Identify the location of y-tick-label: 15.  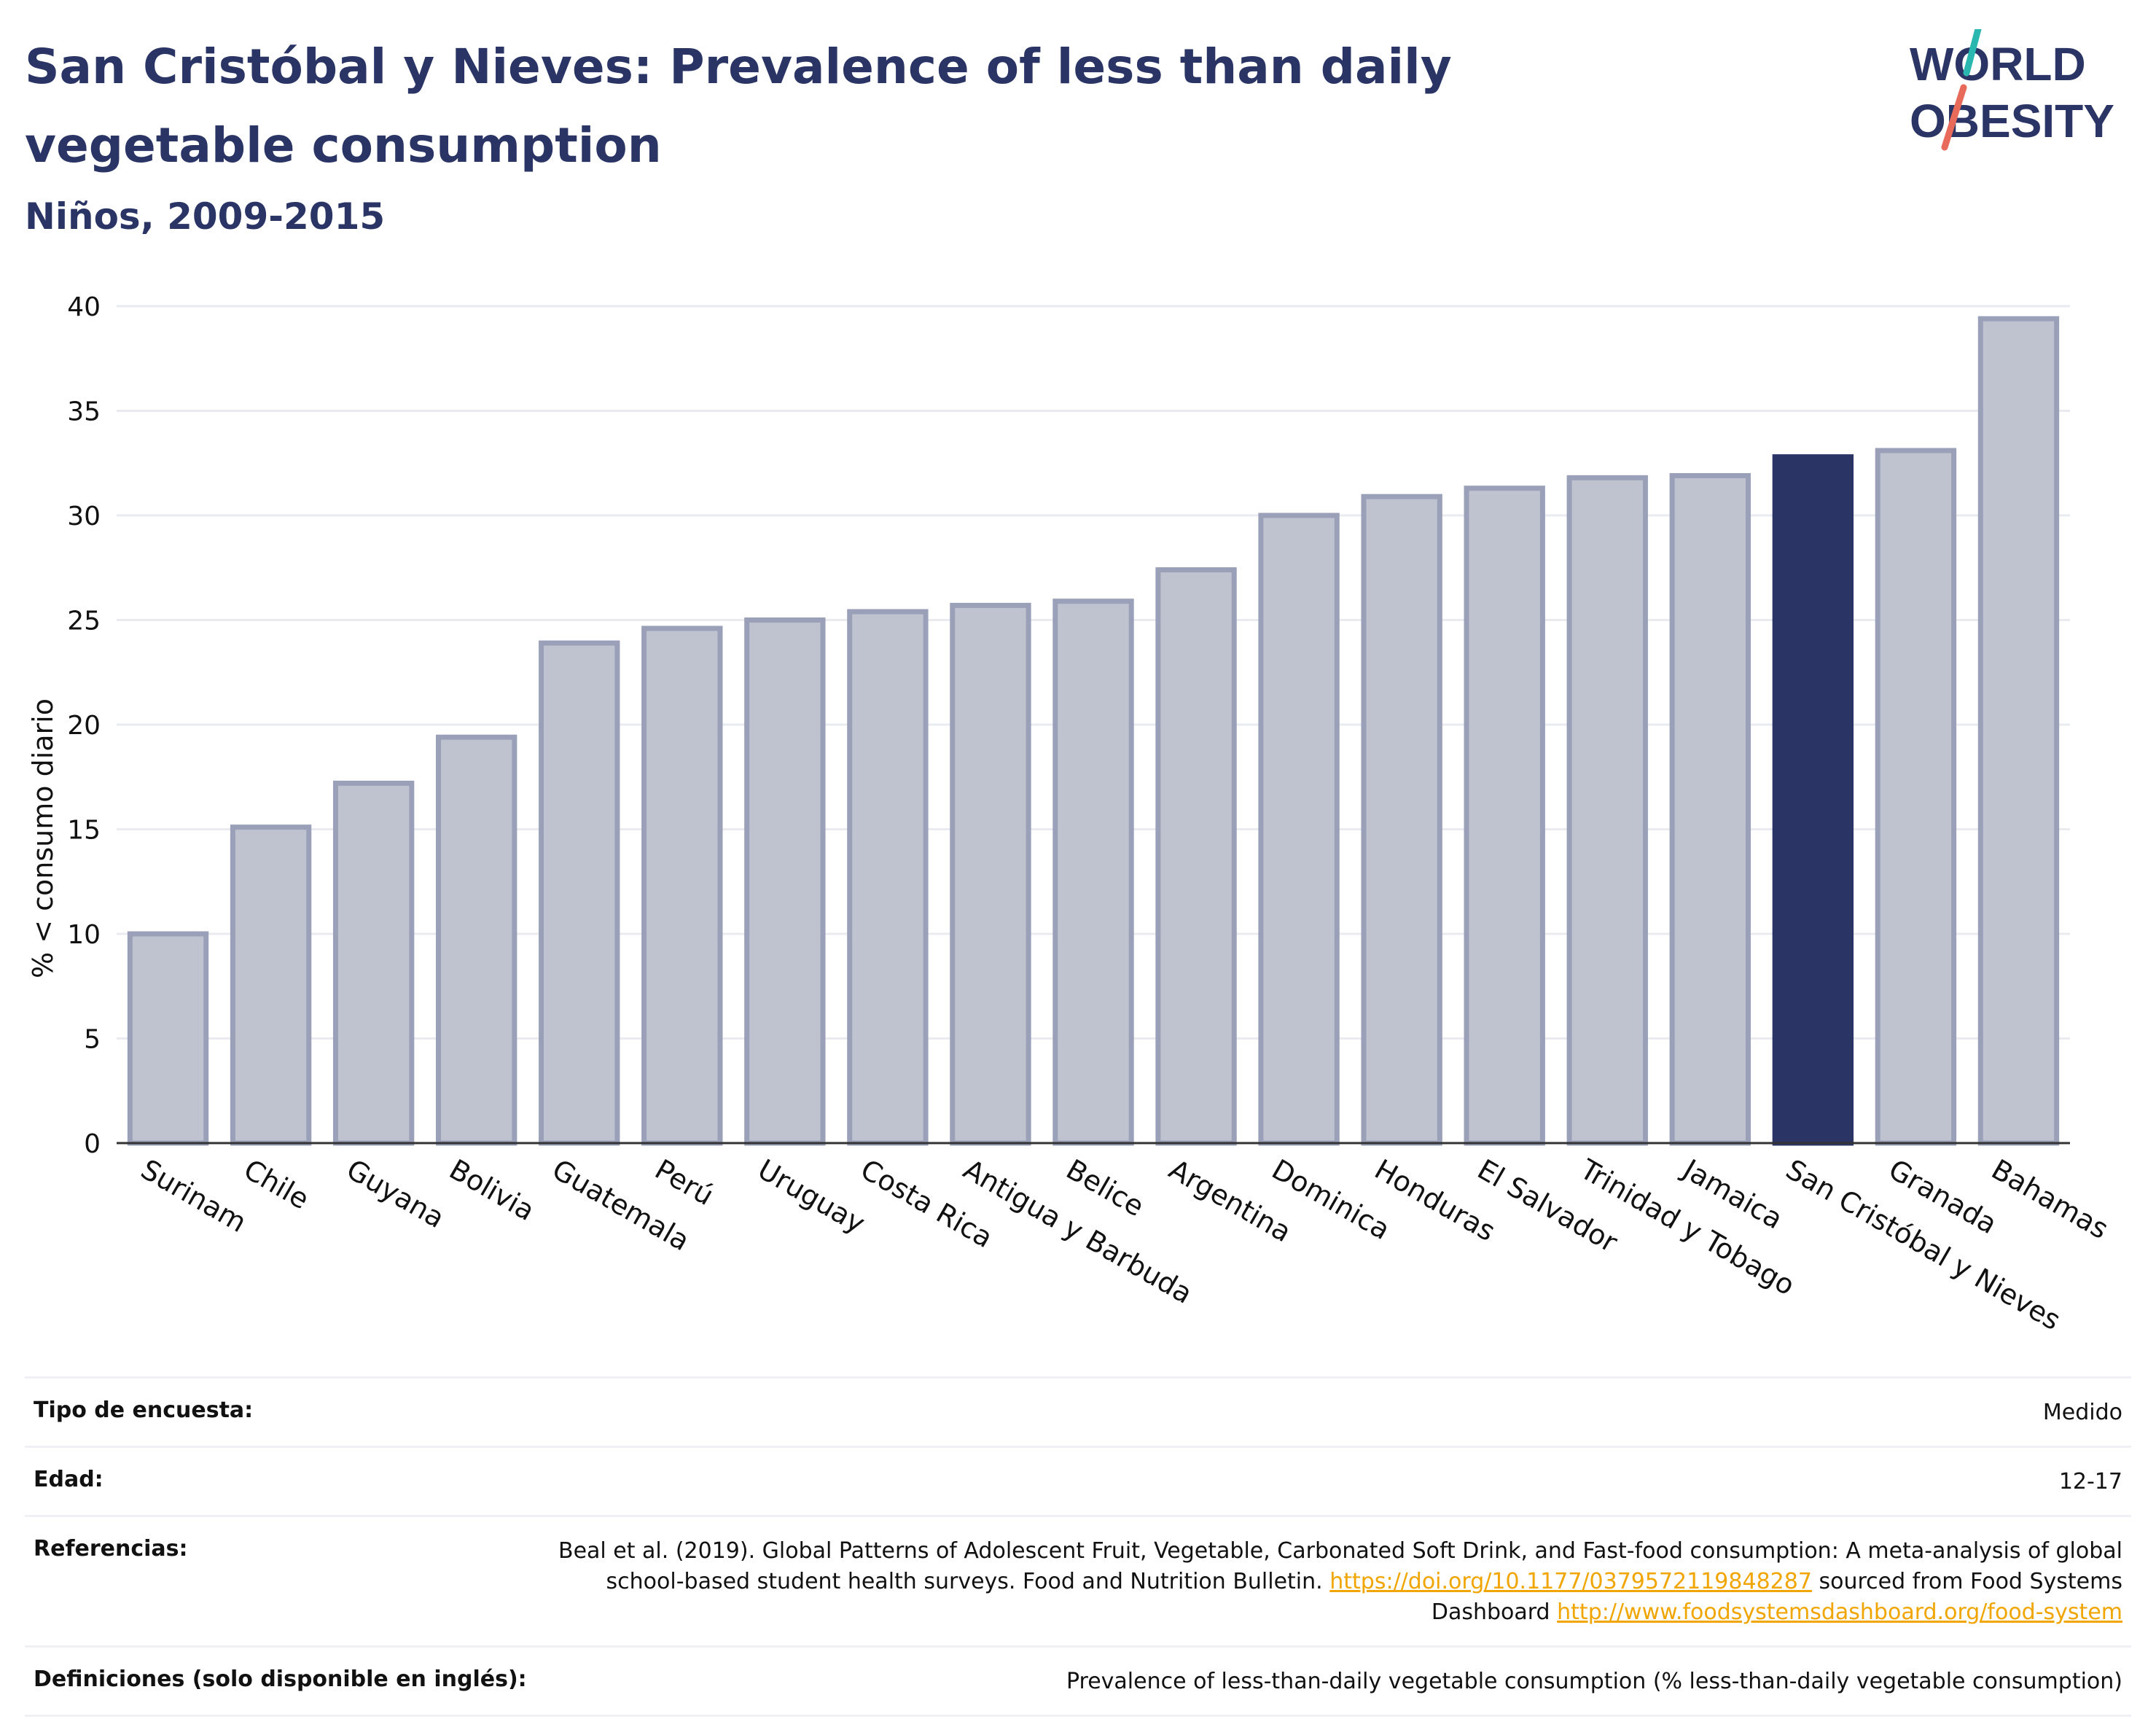
(84, 831).